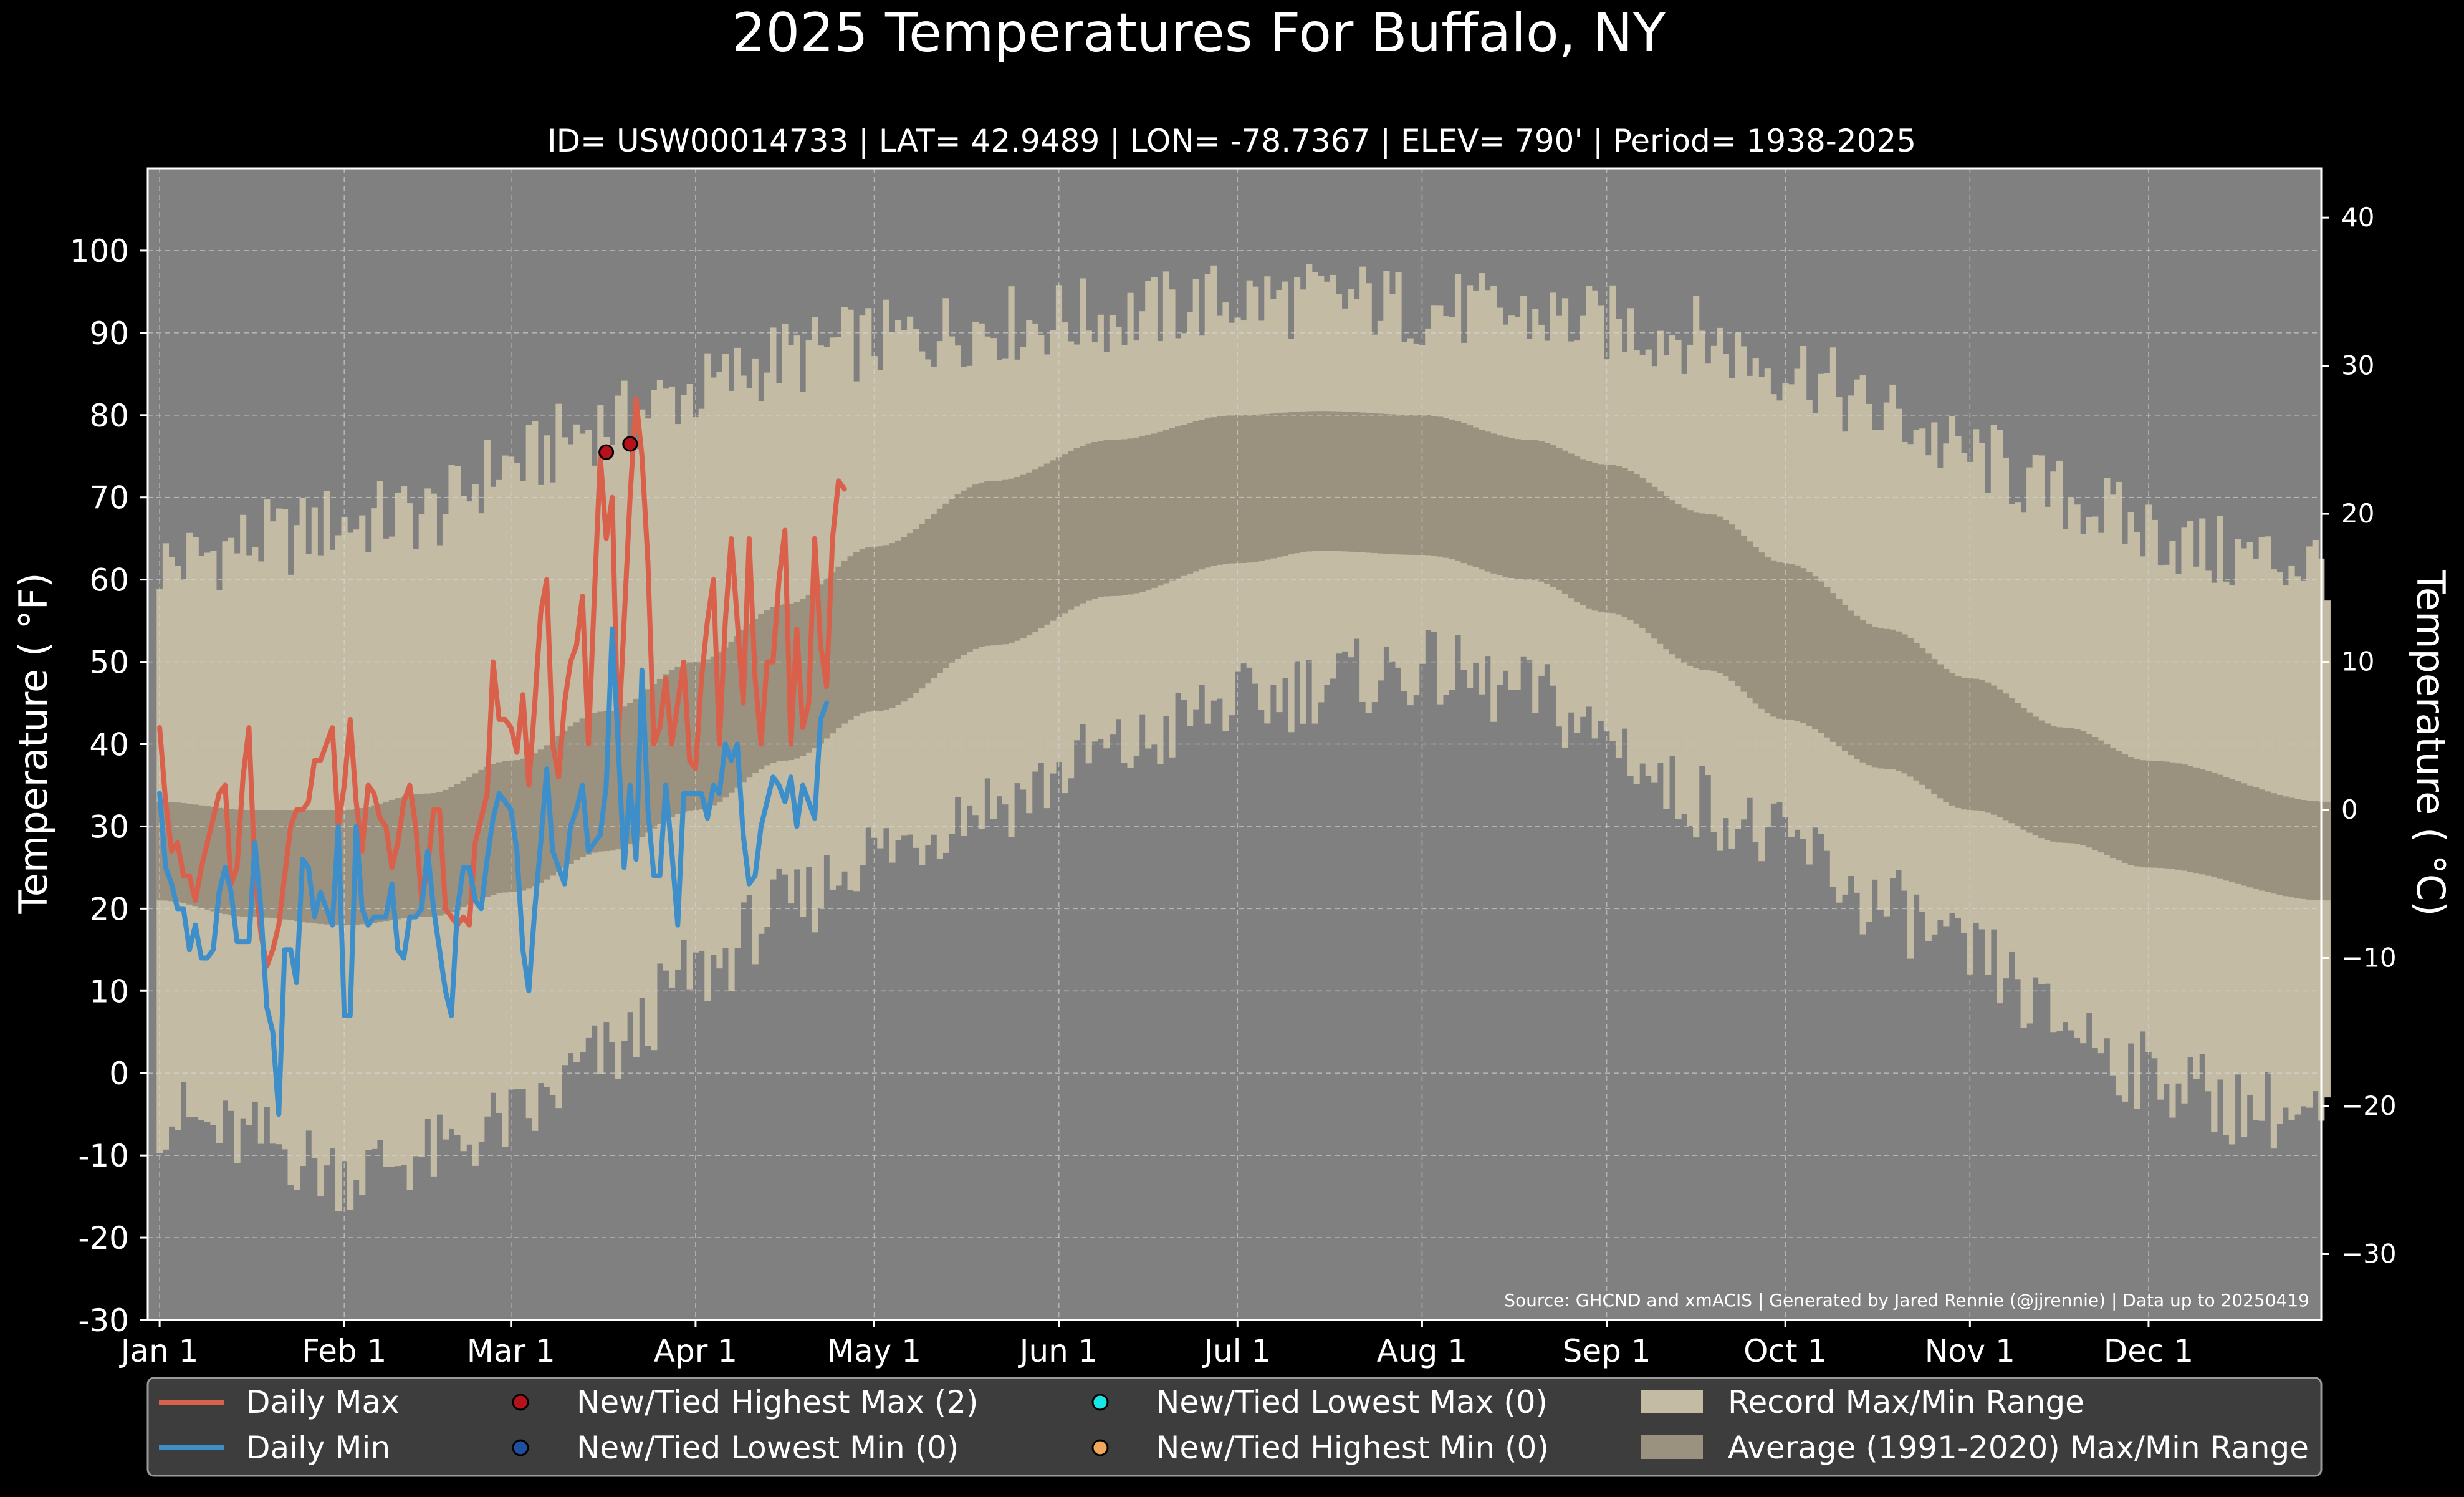 The image size is (2464, 1497). I want to click on x-tick-label: May 1, so click(874, 1351).